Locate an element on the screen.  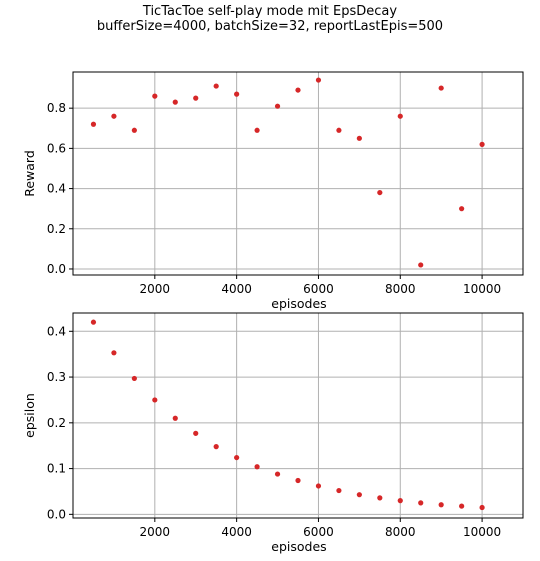
y-tick-label: 0.6 is located at coordinates (56, 148).